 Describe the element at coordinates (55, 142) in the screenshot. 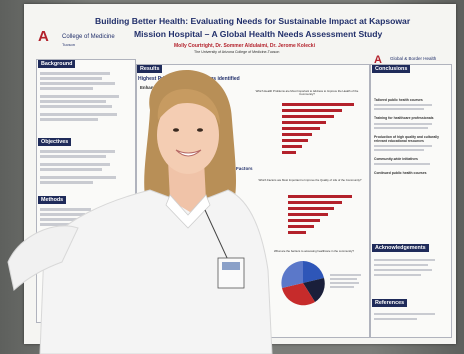

I see `objectives-heading: Objectives` at that location.